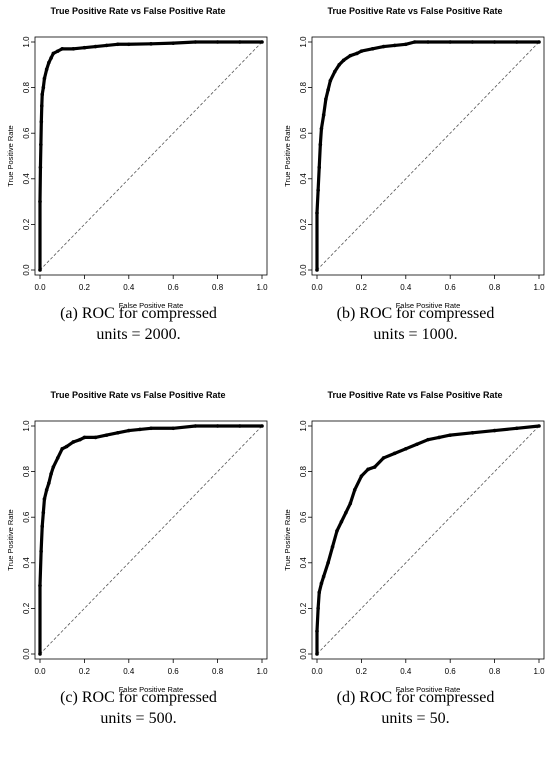  Describe the element at coordinates (303, 517) in the screenshot. I see `y-tick-label: 0.6` at that location.